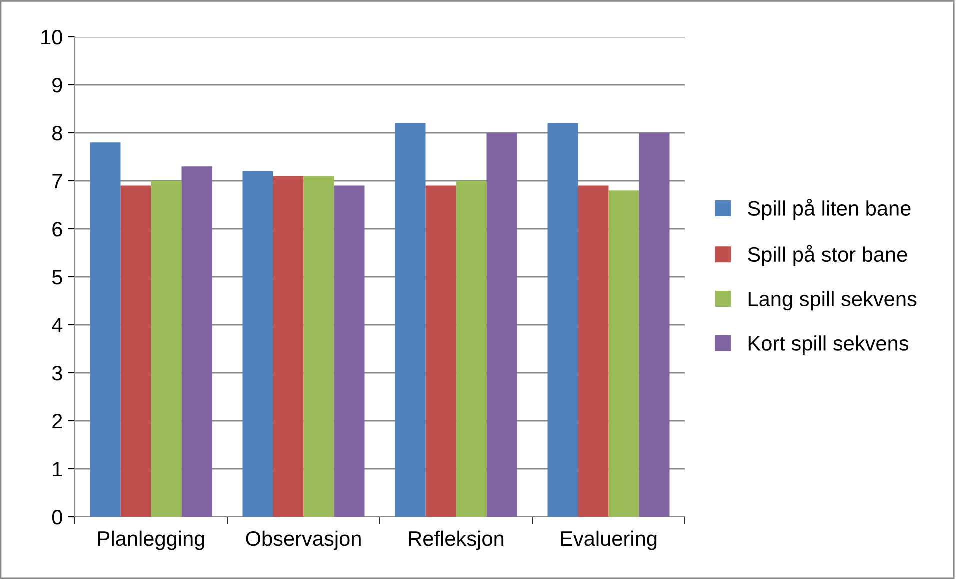 Image resolution: width=956 pixels, height=579 pixels. What do you see at coordinates (57, 277) in the screenshot?
I see `y-tick-label: 5` at bounding box center [57, 277].